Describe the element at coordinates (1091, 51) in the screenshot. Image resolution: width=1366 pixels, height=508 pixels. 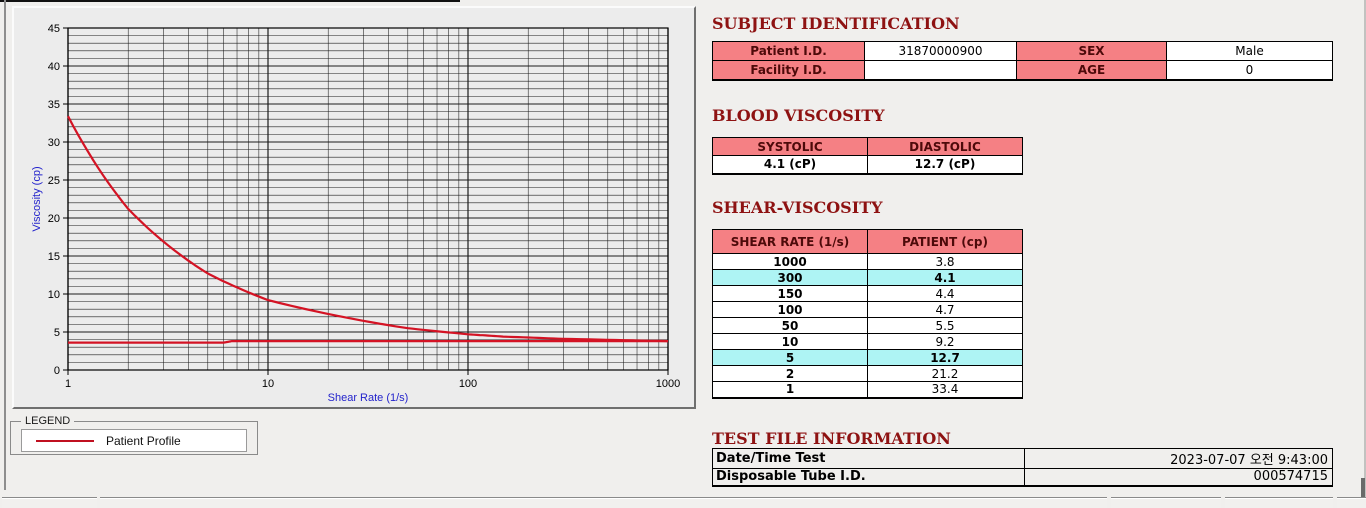
I see `sex-label: SEX` at that location.